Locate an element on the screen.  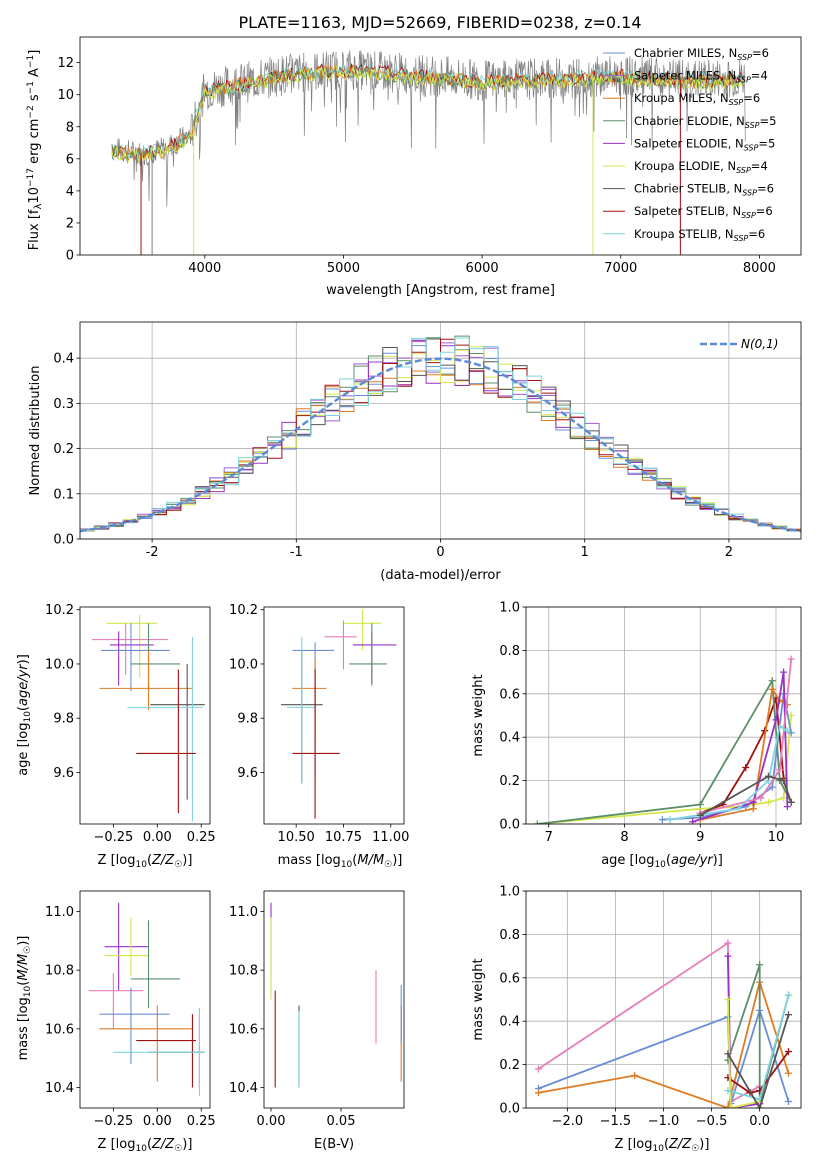
legend-label: Kroupa STELIB, NSSP=6 is located at coordinates (699, 235).